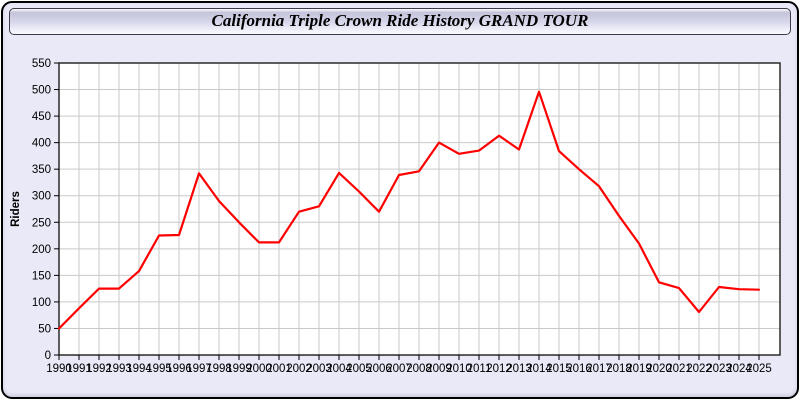  I want to click on y-tick-label: 0, so click(48, 356).